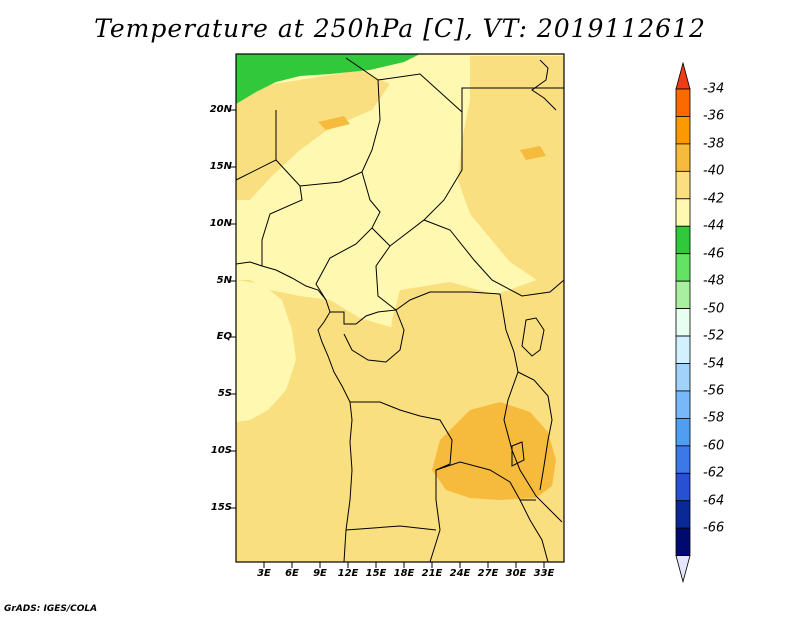  What do you see at coordinates (714, 171) in the screenshot?
I see `colorbar-label: -40` at bounding box center [714, 171].